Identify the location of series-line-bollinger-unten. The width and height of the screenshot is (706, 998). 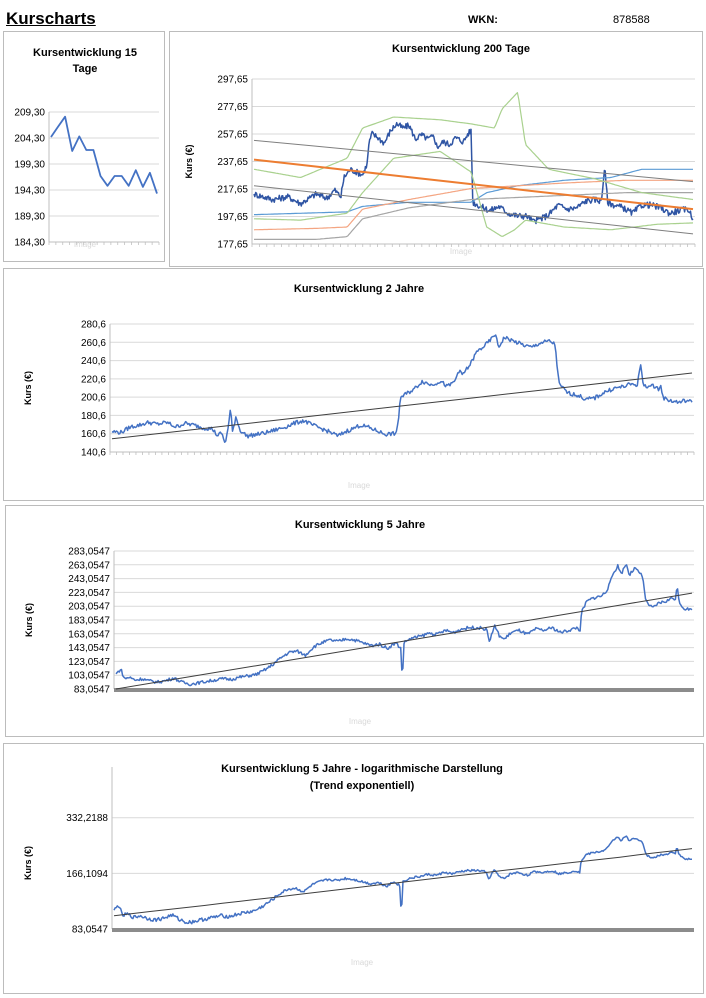
(474, 193).